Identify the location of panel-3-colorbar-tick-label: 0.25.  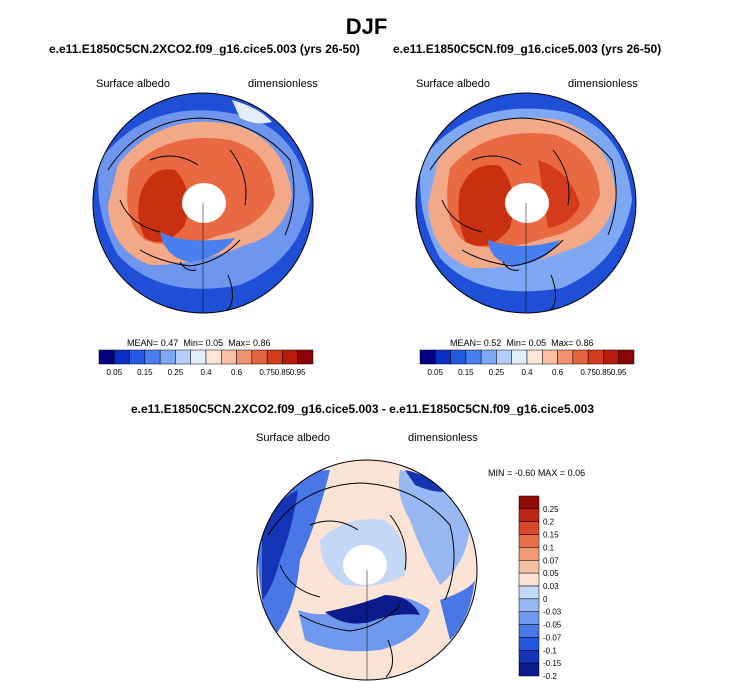
(551, 509).